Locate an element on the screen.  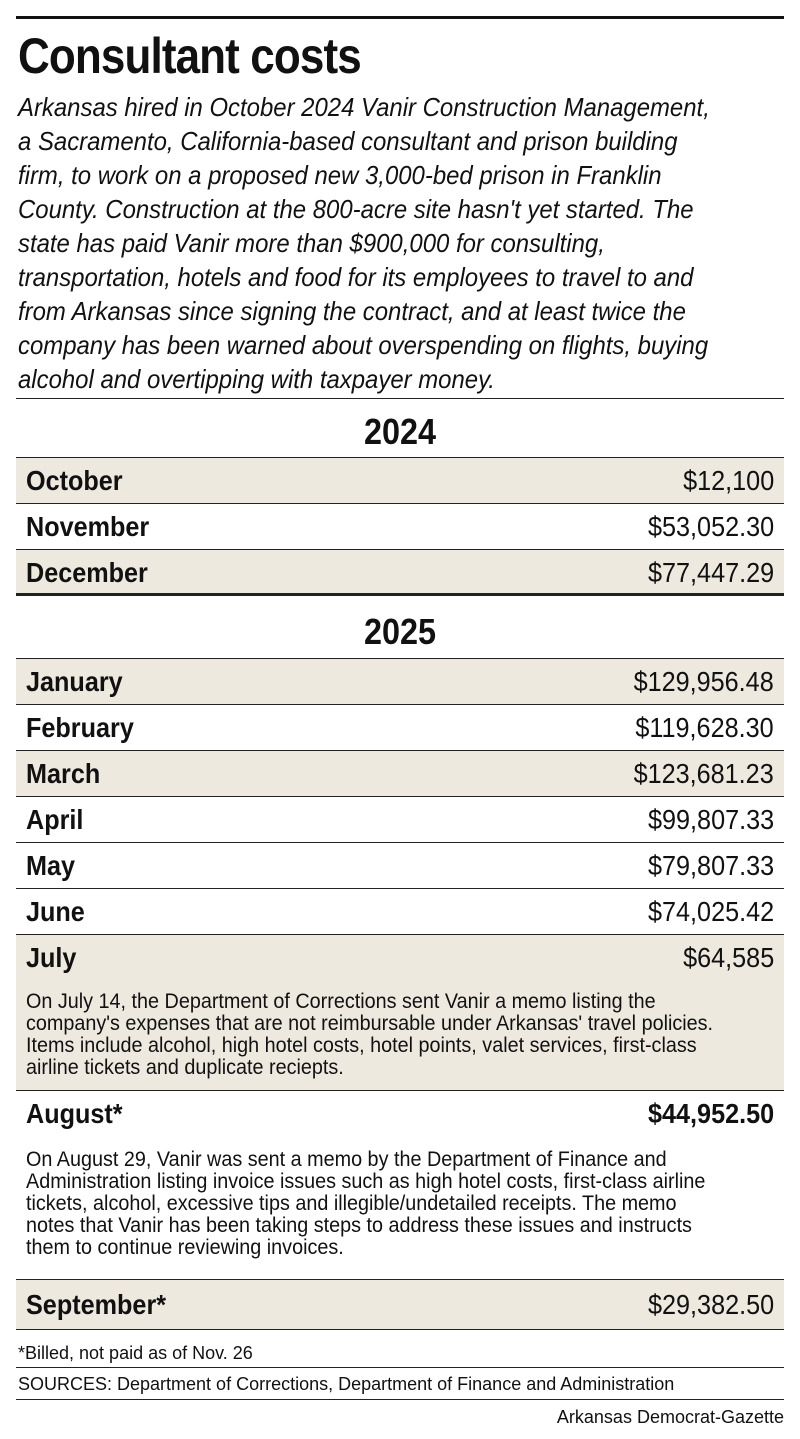
amount-value: $64,585 is located at coordinates (728, 957).